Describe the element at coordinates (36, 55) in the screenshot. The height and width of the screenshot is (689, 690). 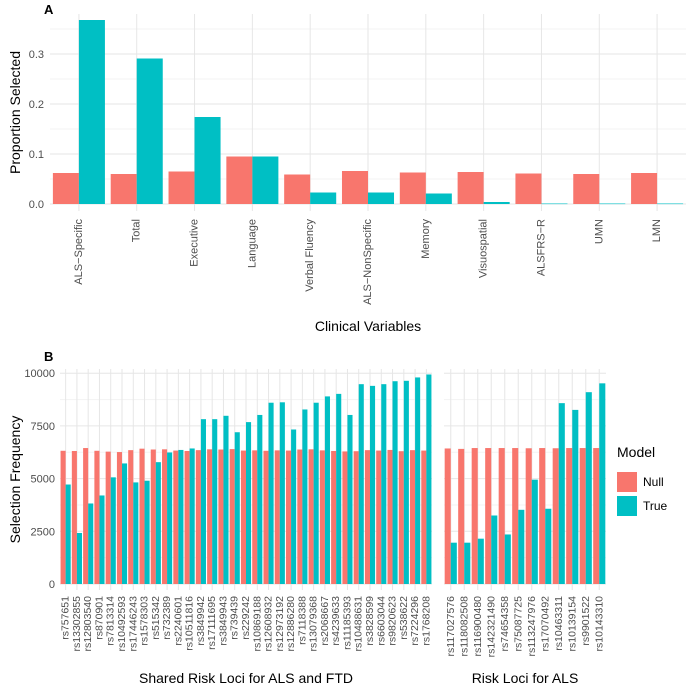
I see `panel-a-ytick-label: 0.3` at that location.